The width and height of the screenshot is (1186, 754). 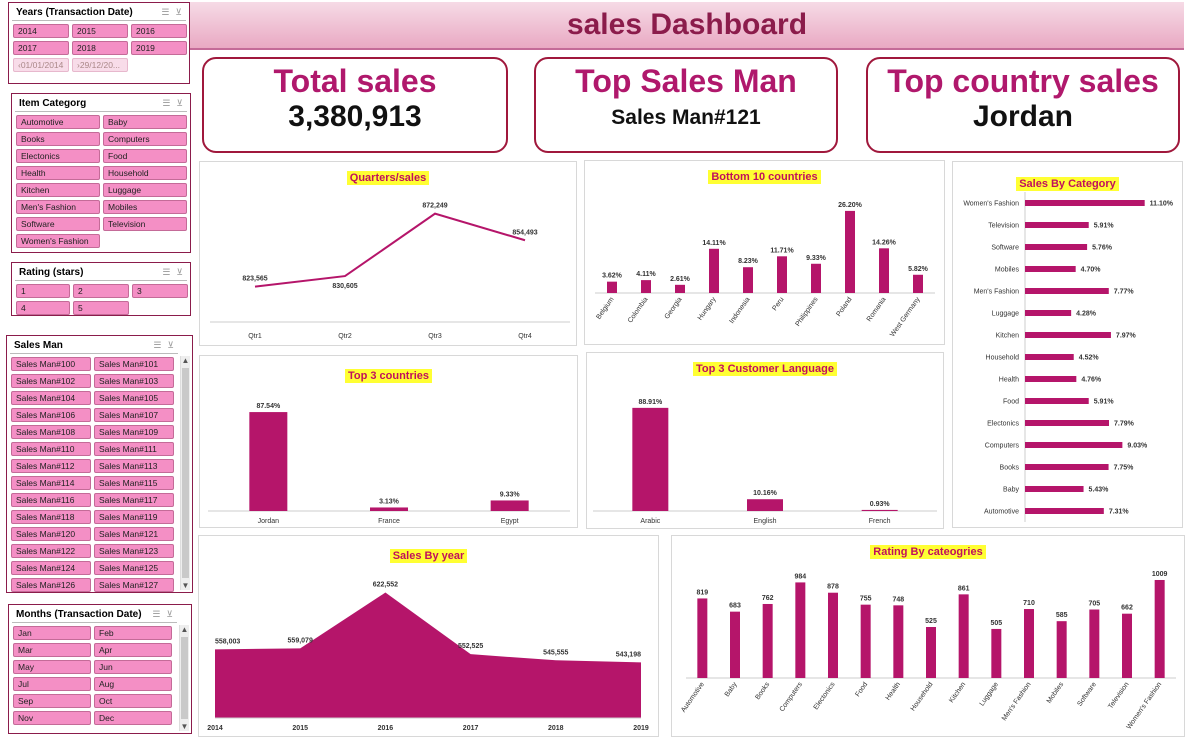 What do you see at coordinates (880, 504) in the screenshot?
I see `data-label: 0.93%` at bounding box center [880, 504].